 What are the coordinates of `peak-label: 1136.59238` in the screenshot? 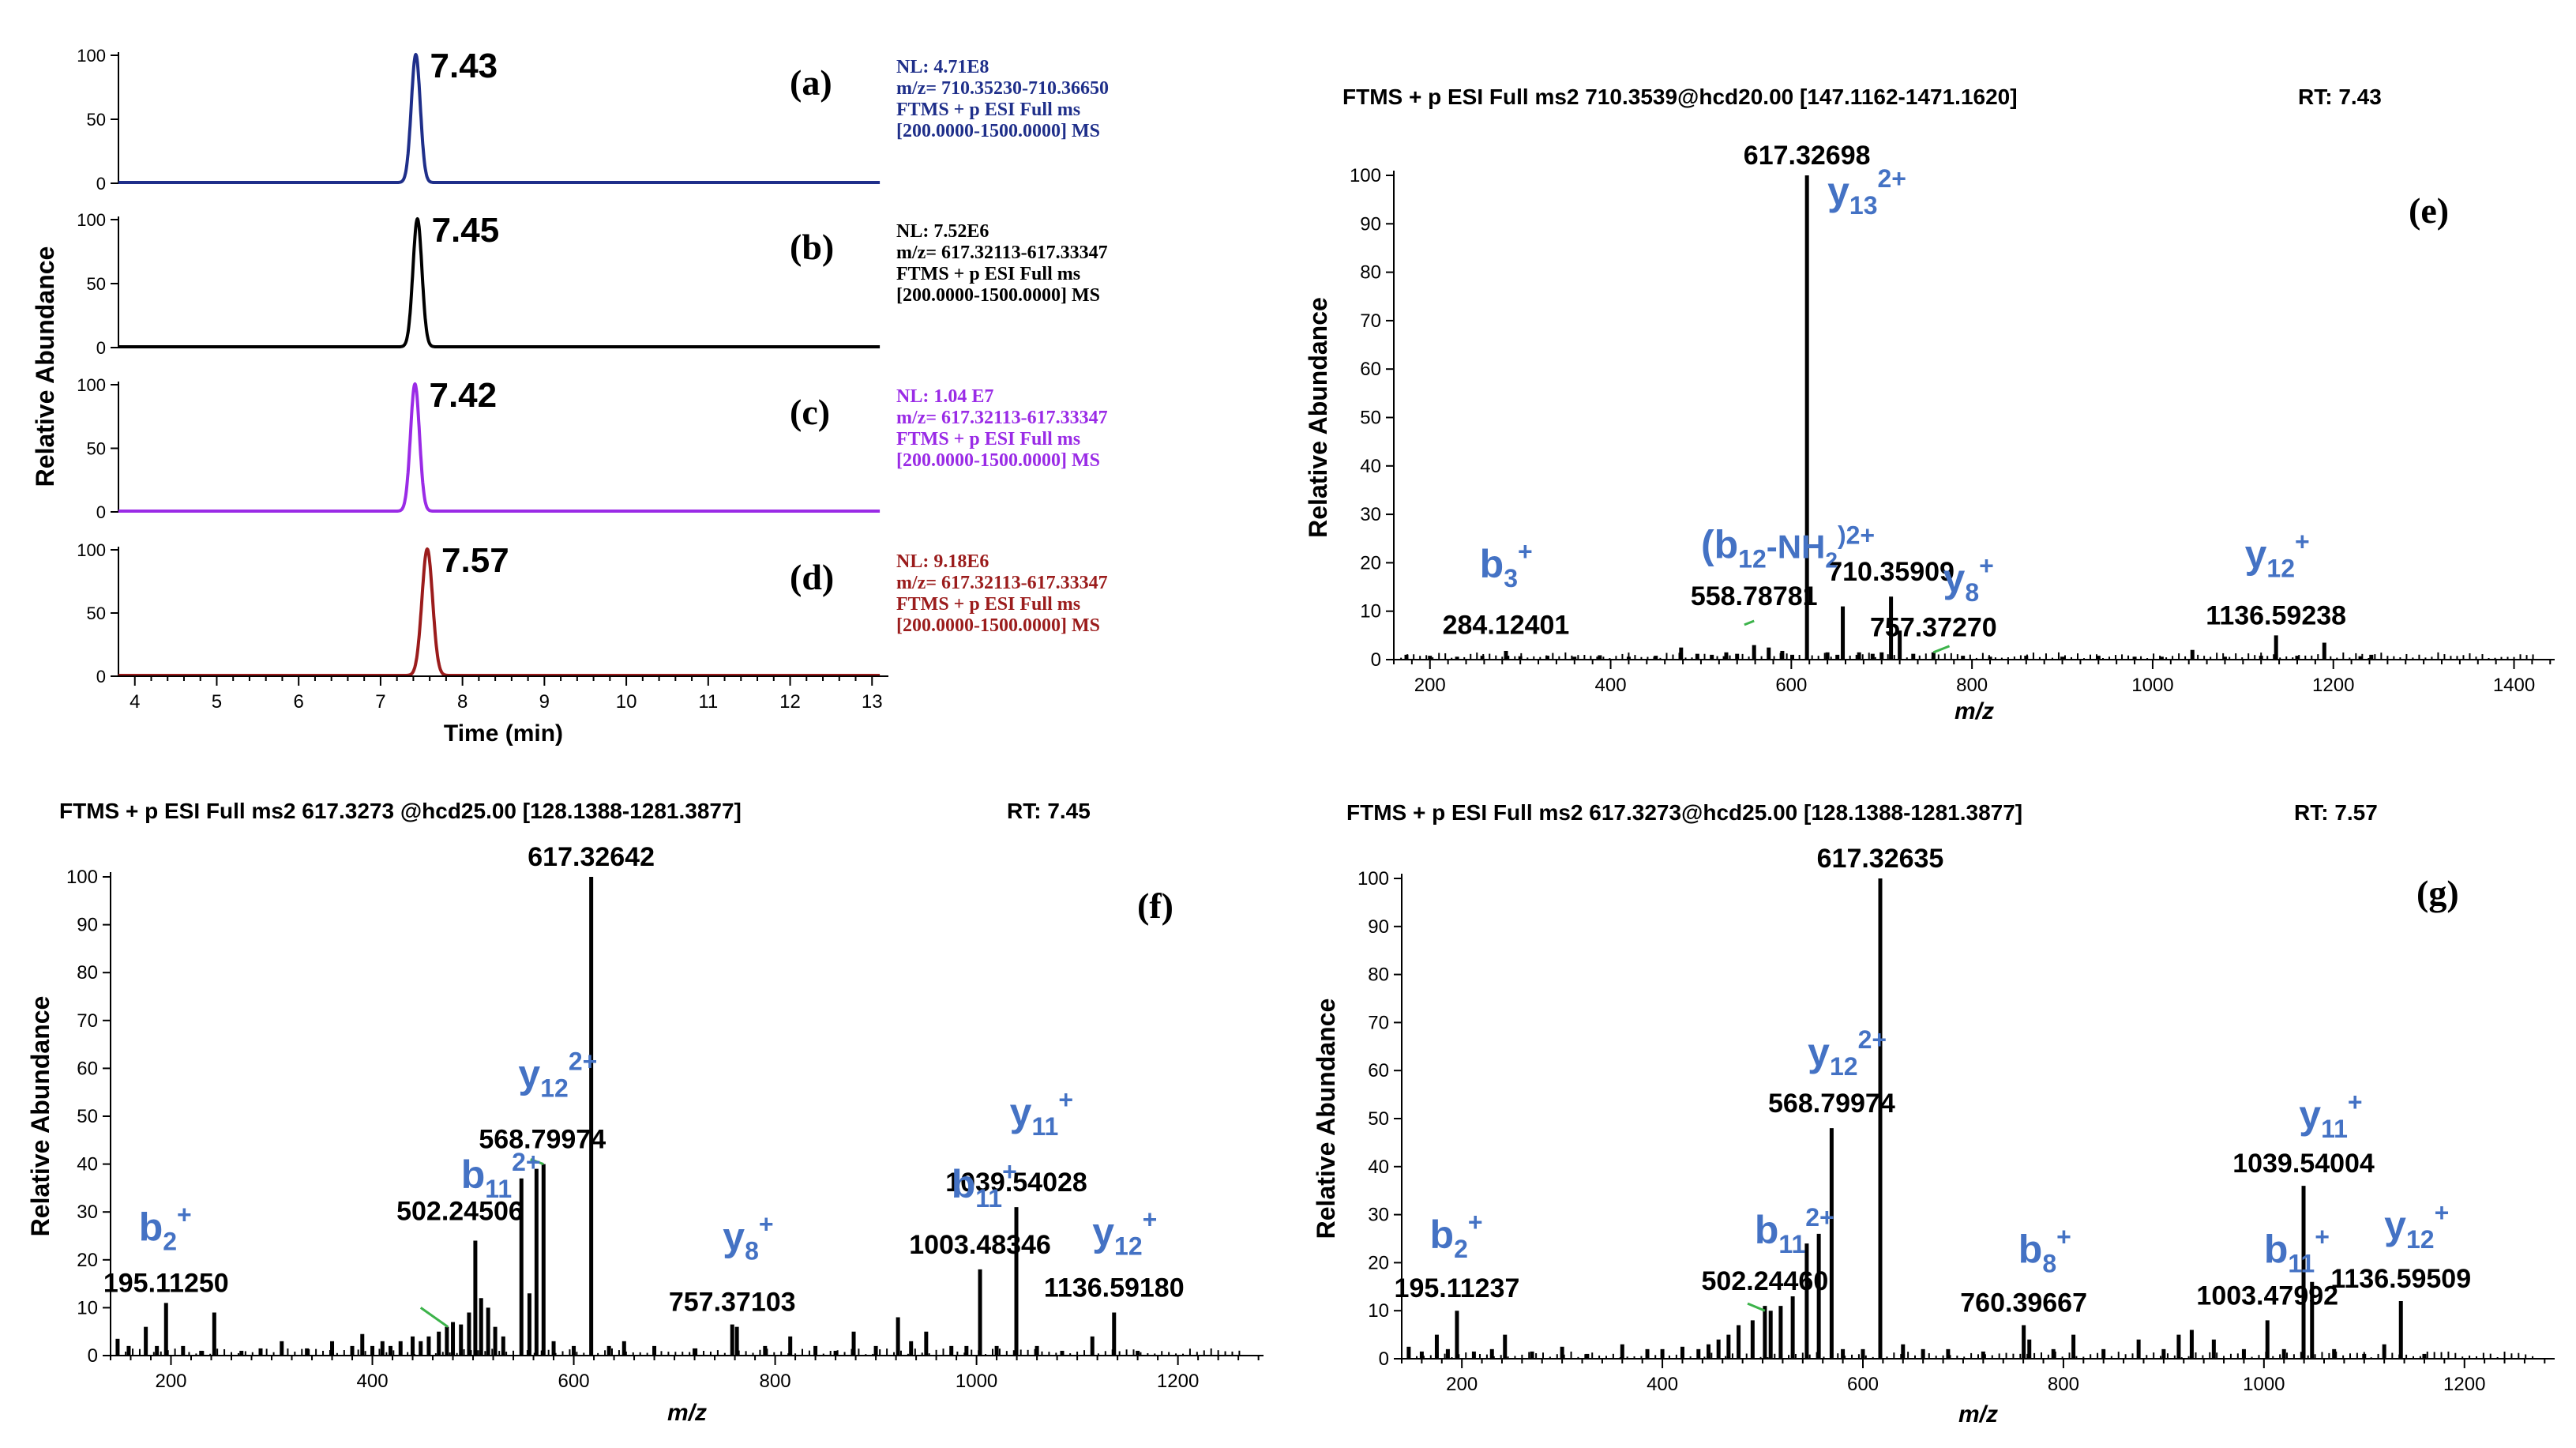 It's located at (2276, 615).